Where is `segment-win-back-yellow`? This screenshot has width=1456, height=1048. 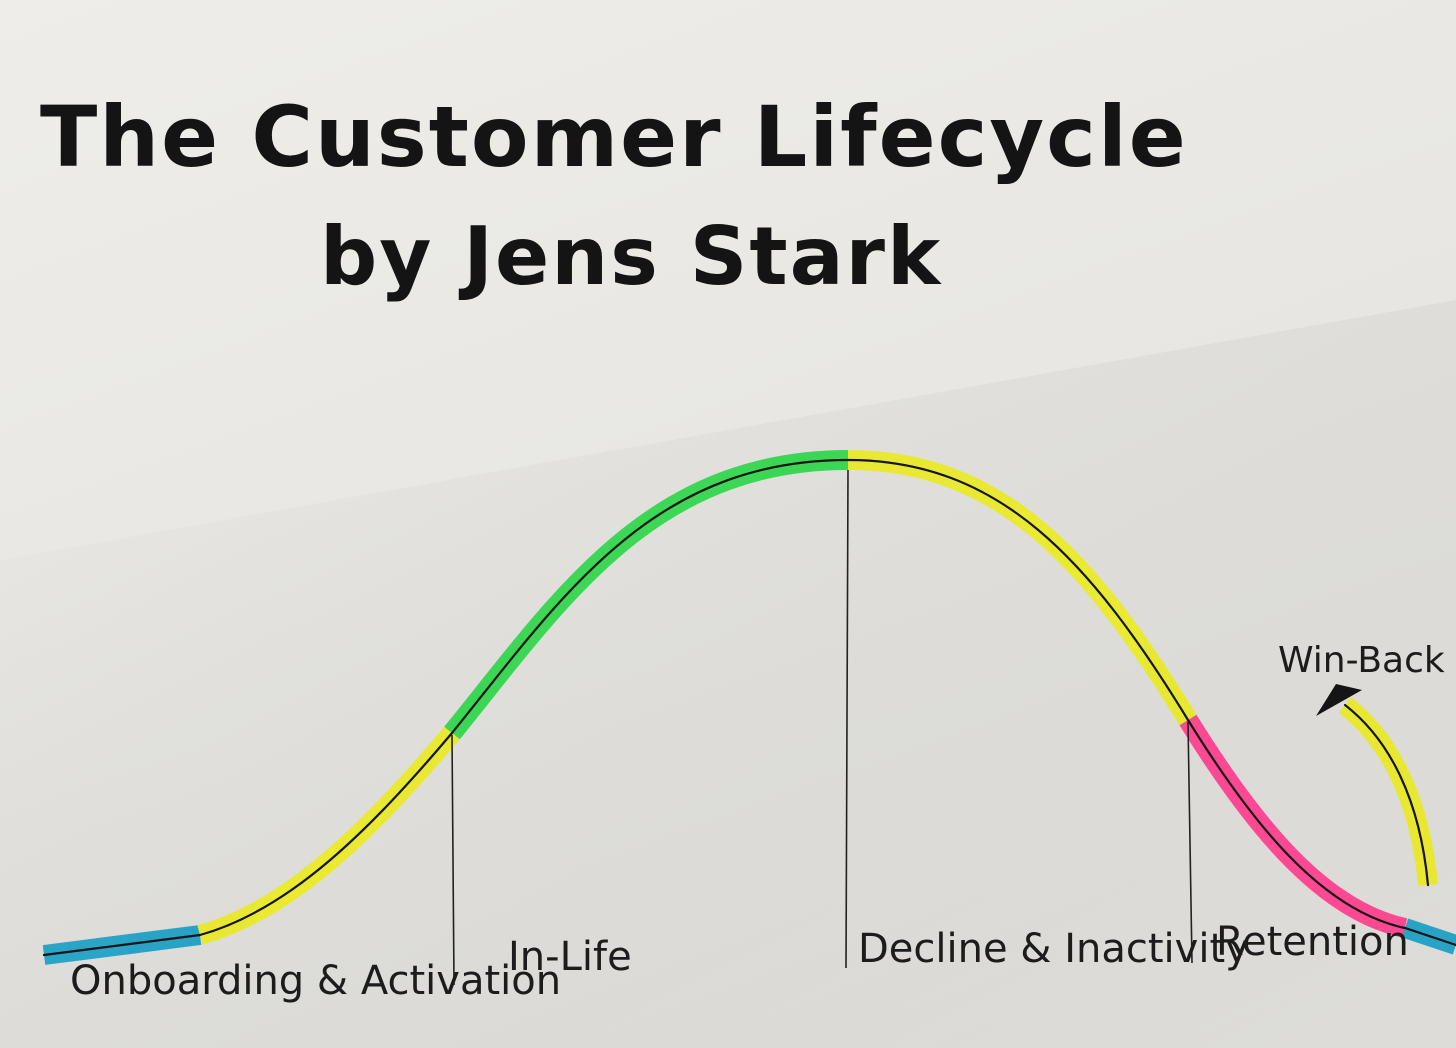 segment-win-back-yellow is located at coordinates (1388, 791).